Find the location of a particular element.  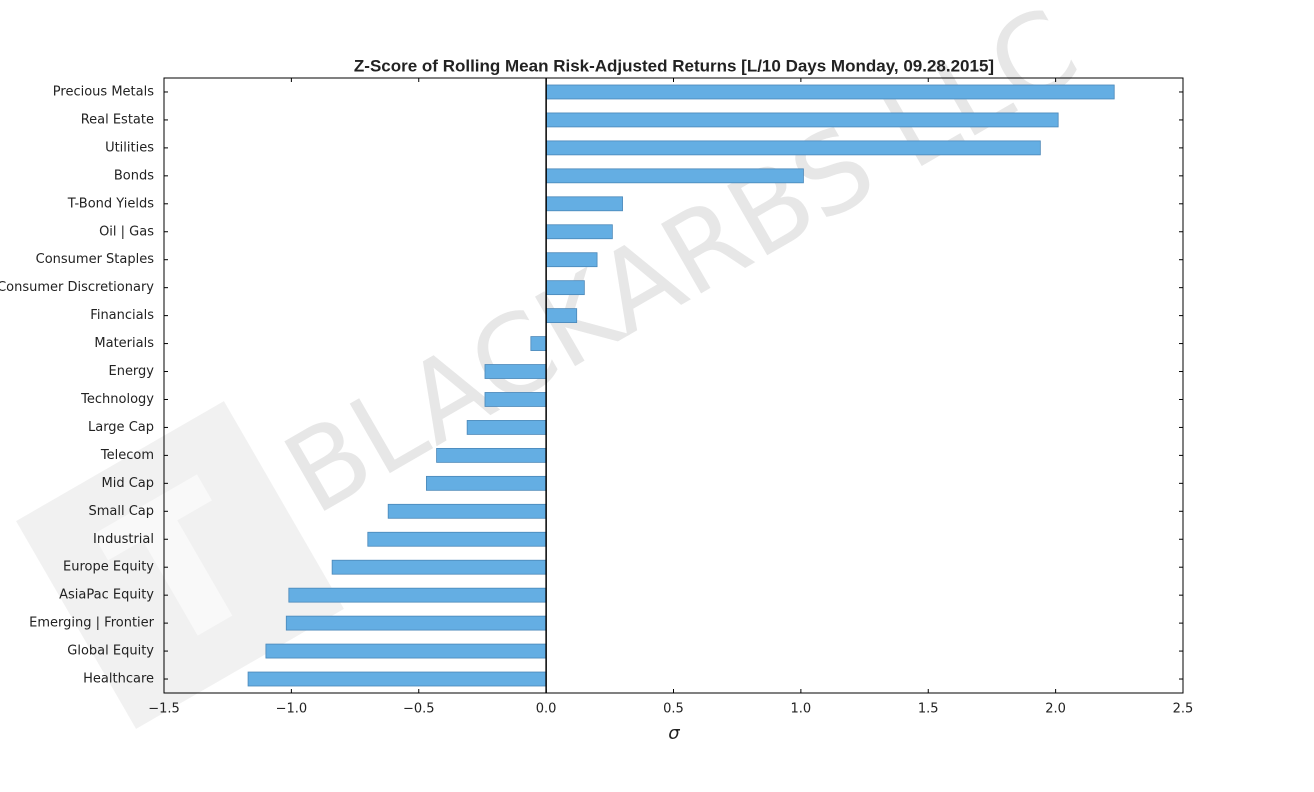

y-tick-label: Emerging | Frontier is located at coordinates (91, 623).